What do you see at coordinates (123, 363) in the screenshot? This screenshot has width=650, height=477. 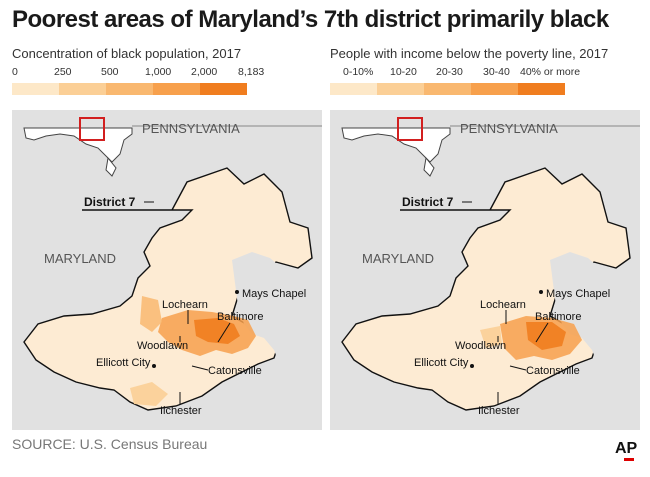 I see `left-label-ellicott-city: Ellicott City` at bounding box center [123, 363].